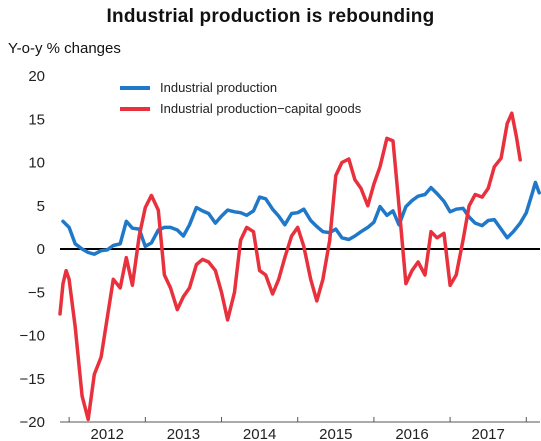 The width and height of the screenshot is (541, 441). Describe the element at coordinates (270, 16) in the screenshot. I see `chart-title: Industrial production is rebounding` at that location.